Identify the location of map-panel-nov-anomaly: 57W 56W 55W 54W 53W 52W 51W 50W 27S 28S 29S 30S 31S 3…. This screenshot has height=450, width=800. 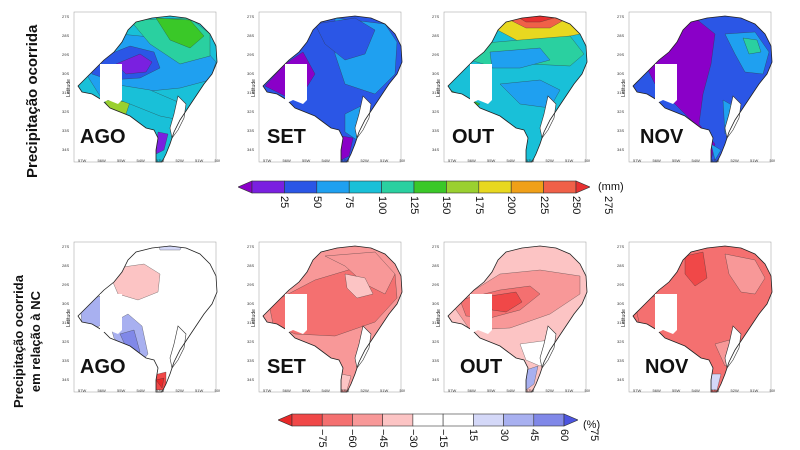
(695, 314).